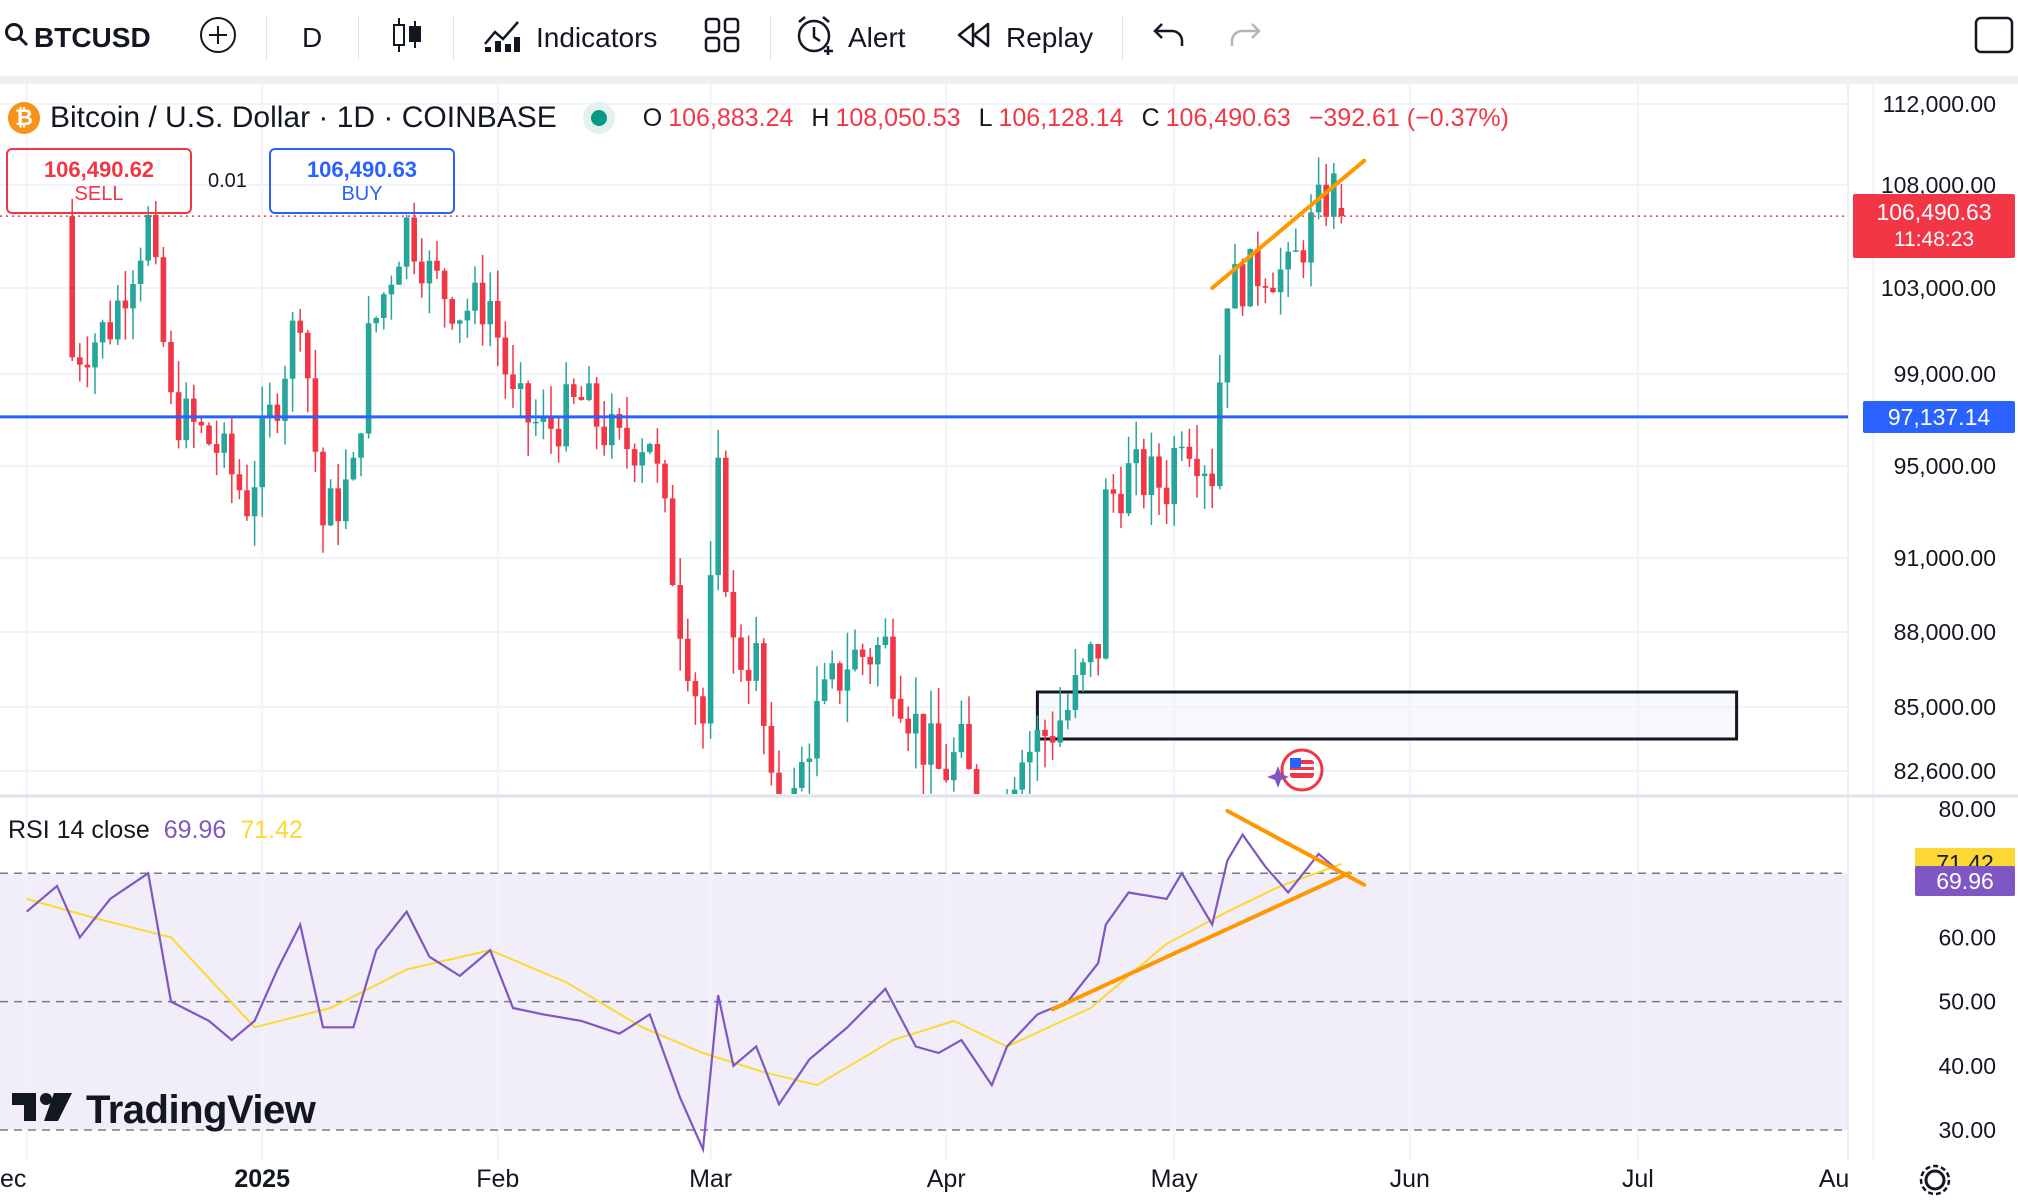  I want to click on symbol-title: Bitcoin / U.S. Dollar · 1D · COINBASE, so click(303, 117).